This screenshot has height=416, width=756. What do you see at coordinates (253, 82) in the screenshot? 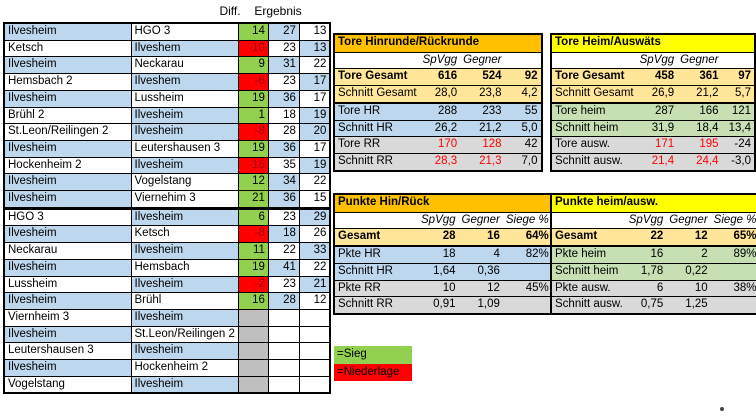
I see `diff-cell: -6` at bounding box center [253, 82].